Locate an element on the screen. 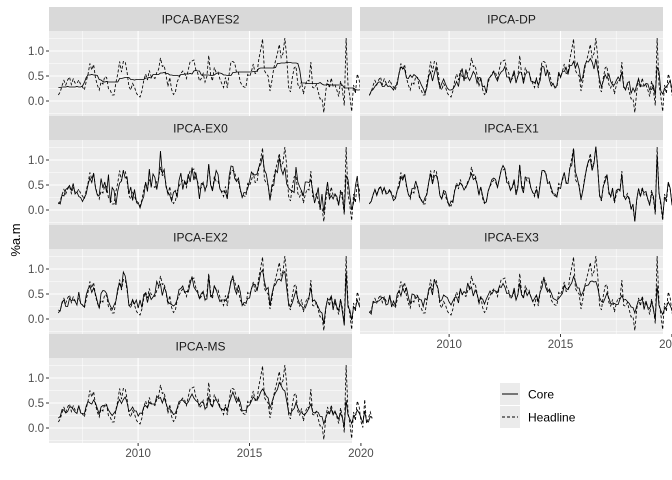 The width and height of the screenshot is (672, 480). panel-title: IPCA-BAYES2 is located at coordinates (201, 20).